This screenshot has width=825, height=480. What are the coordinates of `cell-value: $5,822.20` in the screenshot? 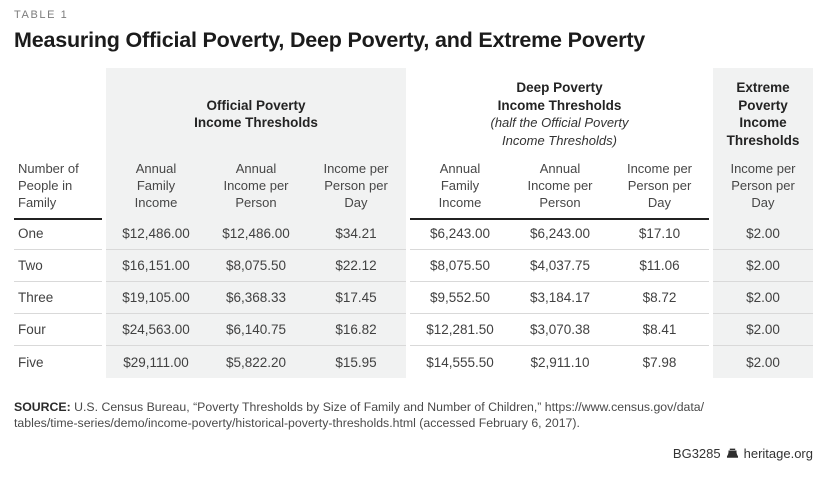 It's located at (256, 362).